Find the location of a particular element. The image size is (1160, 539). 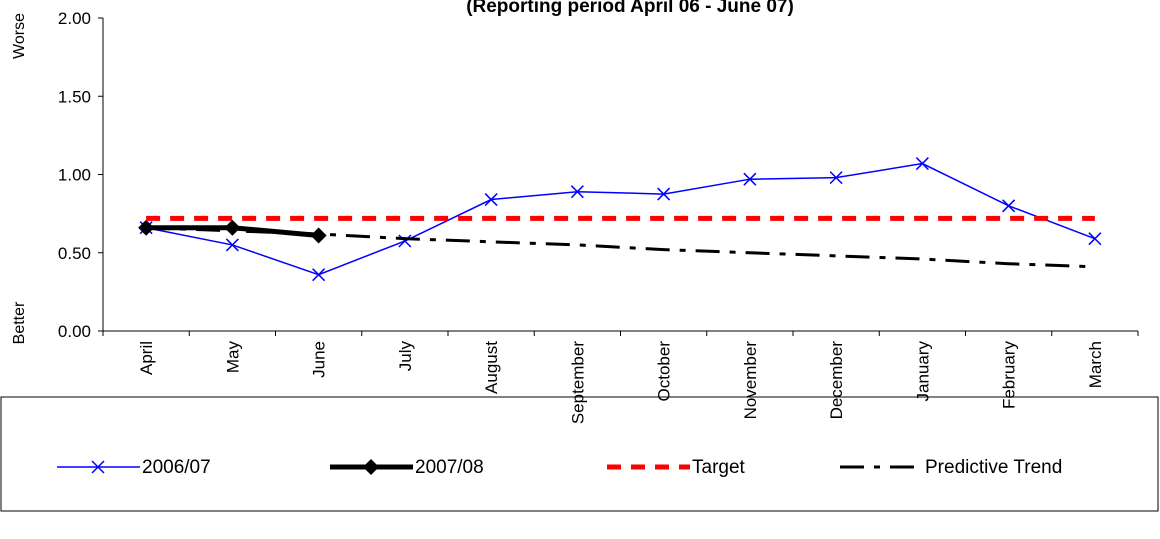

series-line is located at coordinates (620, 247).